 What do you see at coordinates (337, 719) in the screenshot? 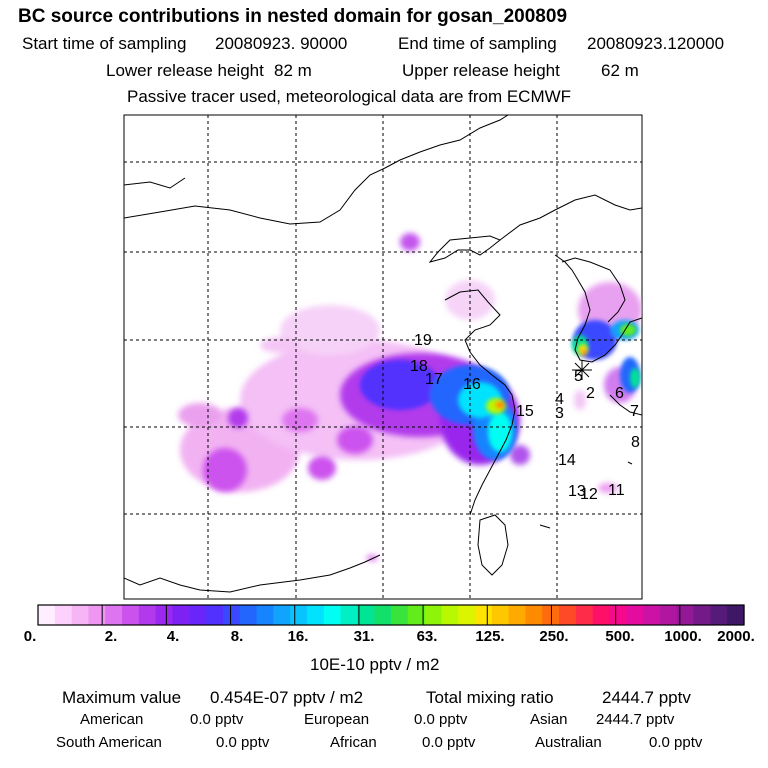
I see `european-label: European` at bounding box center [337, 719].